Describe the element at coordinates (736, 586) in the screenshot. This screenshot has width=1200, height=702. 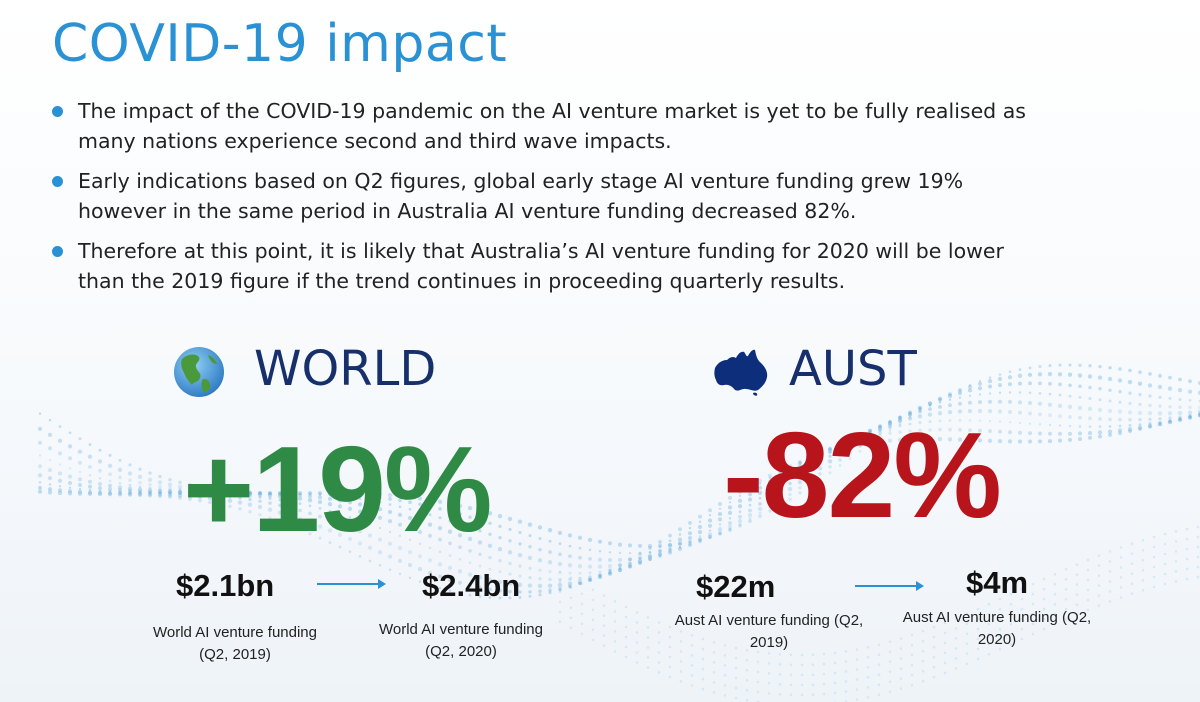
I see `aust-from-value: $22m` at that location.